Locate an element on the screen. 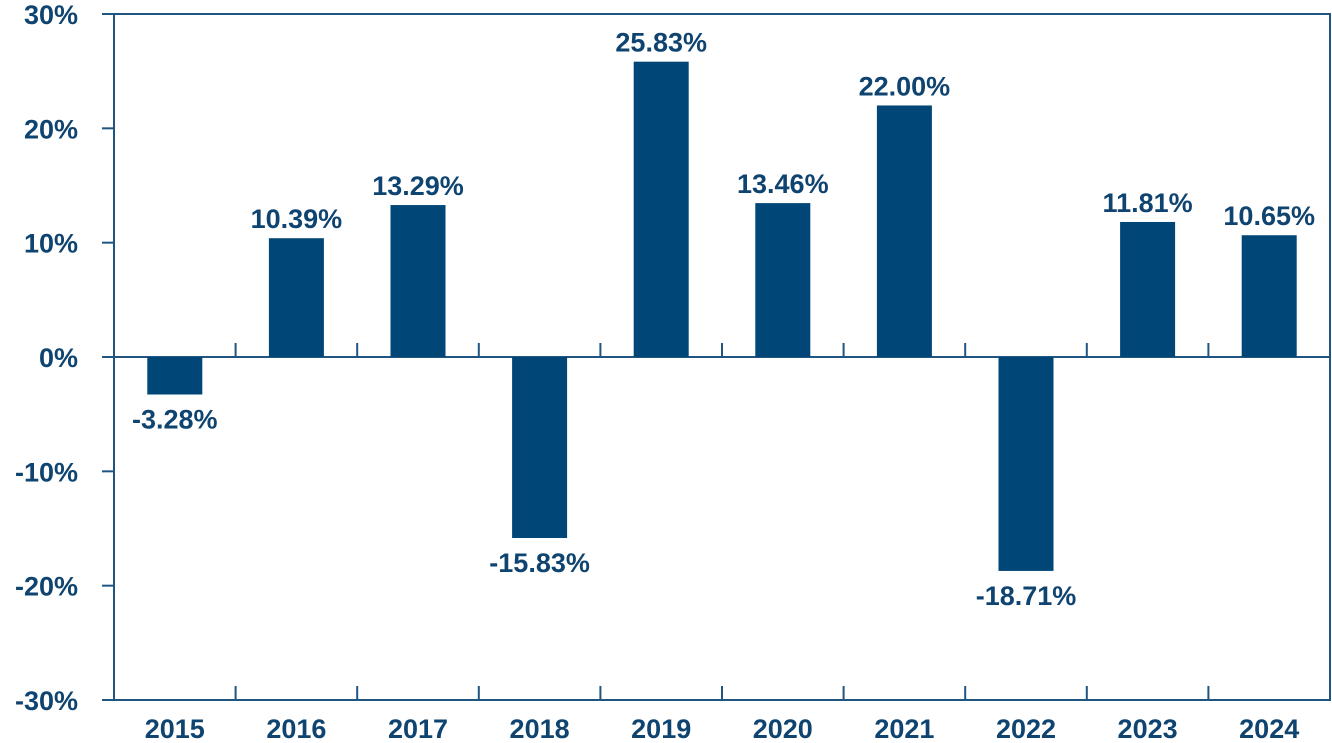 This screenshot has width=1332, height=743. y-tick-label: 10% is located at coordinates (51, 244).